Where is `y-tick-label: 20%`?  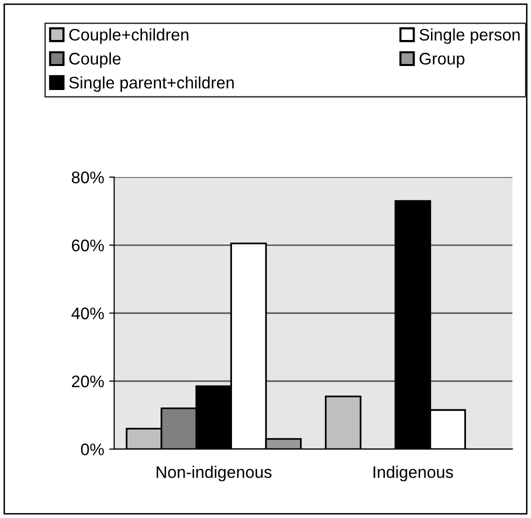 y-tick-label: 20% is located at coordinates (88, 382).